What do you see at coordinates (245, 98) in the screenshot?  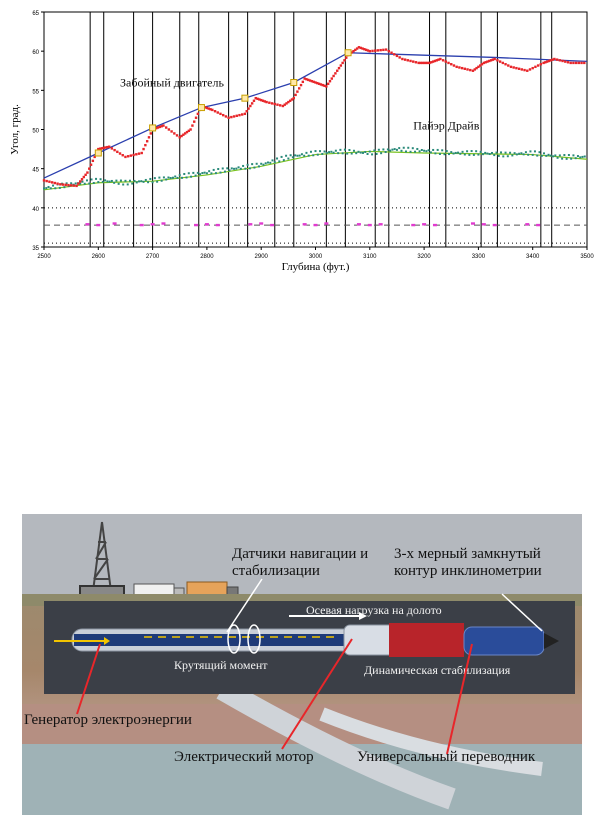 I see `square-marker` at bounding box center [245, 98].